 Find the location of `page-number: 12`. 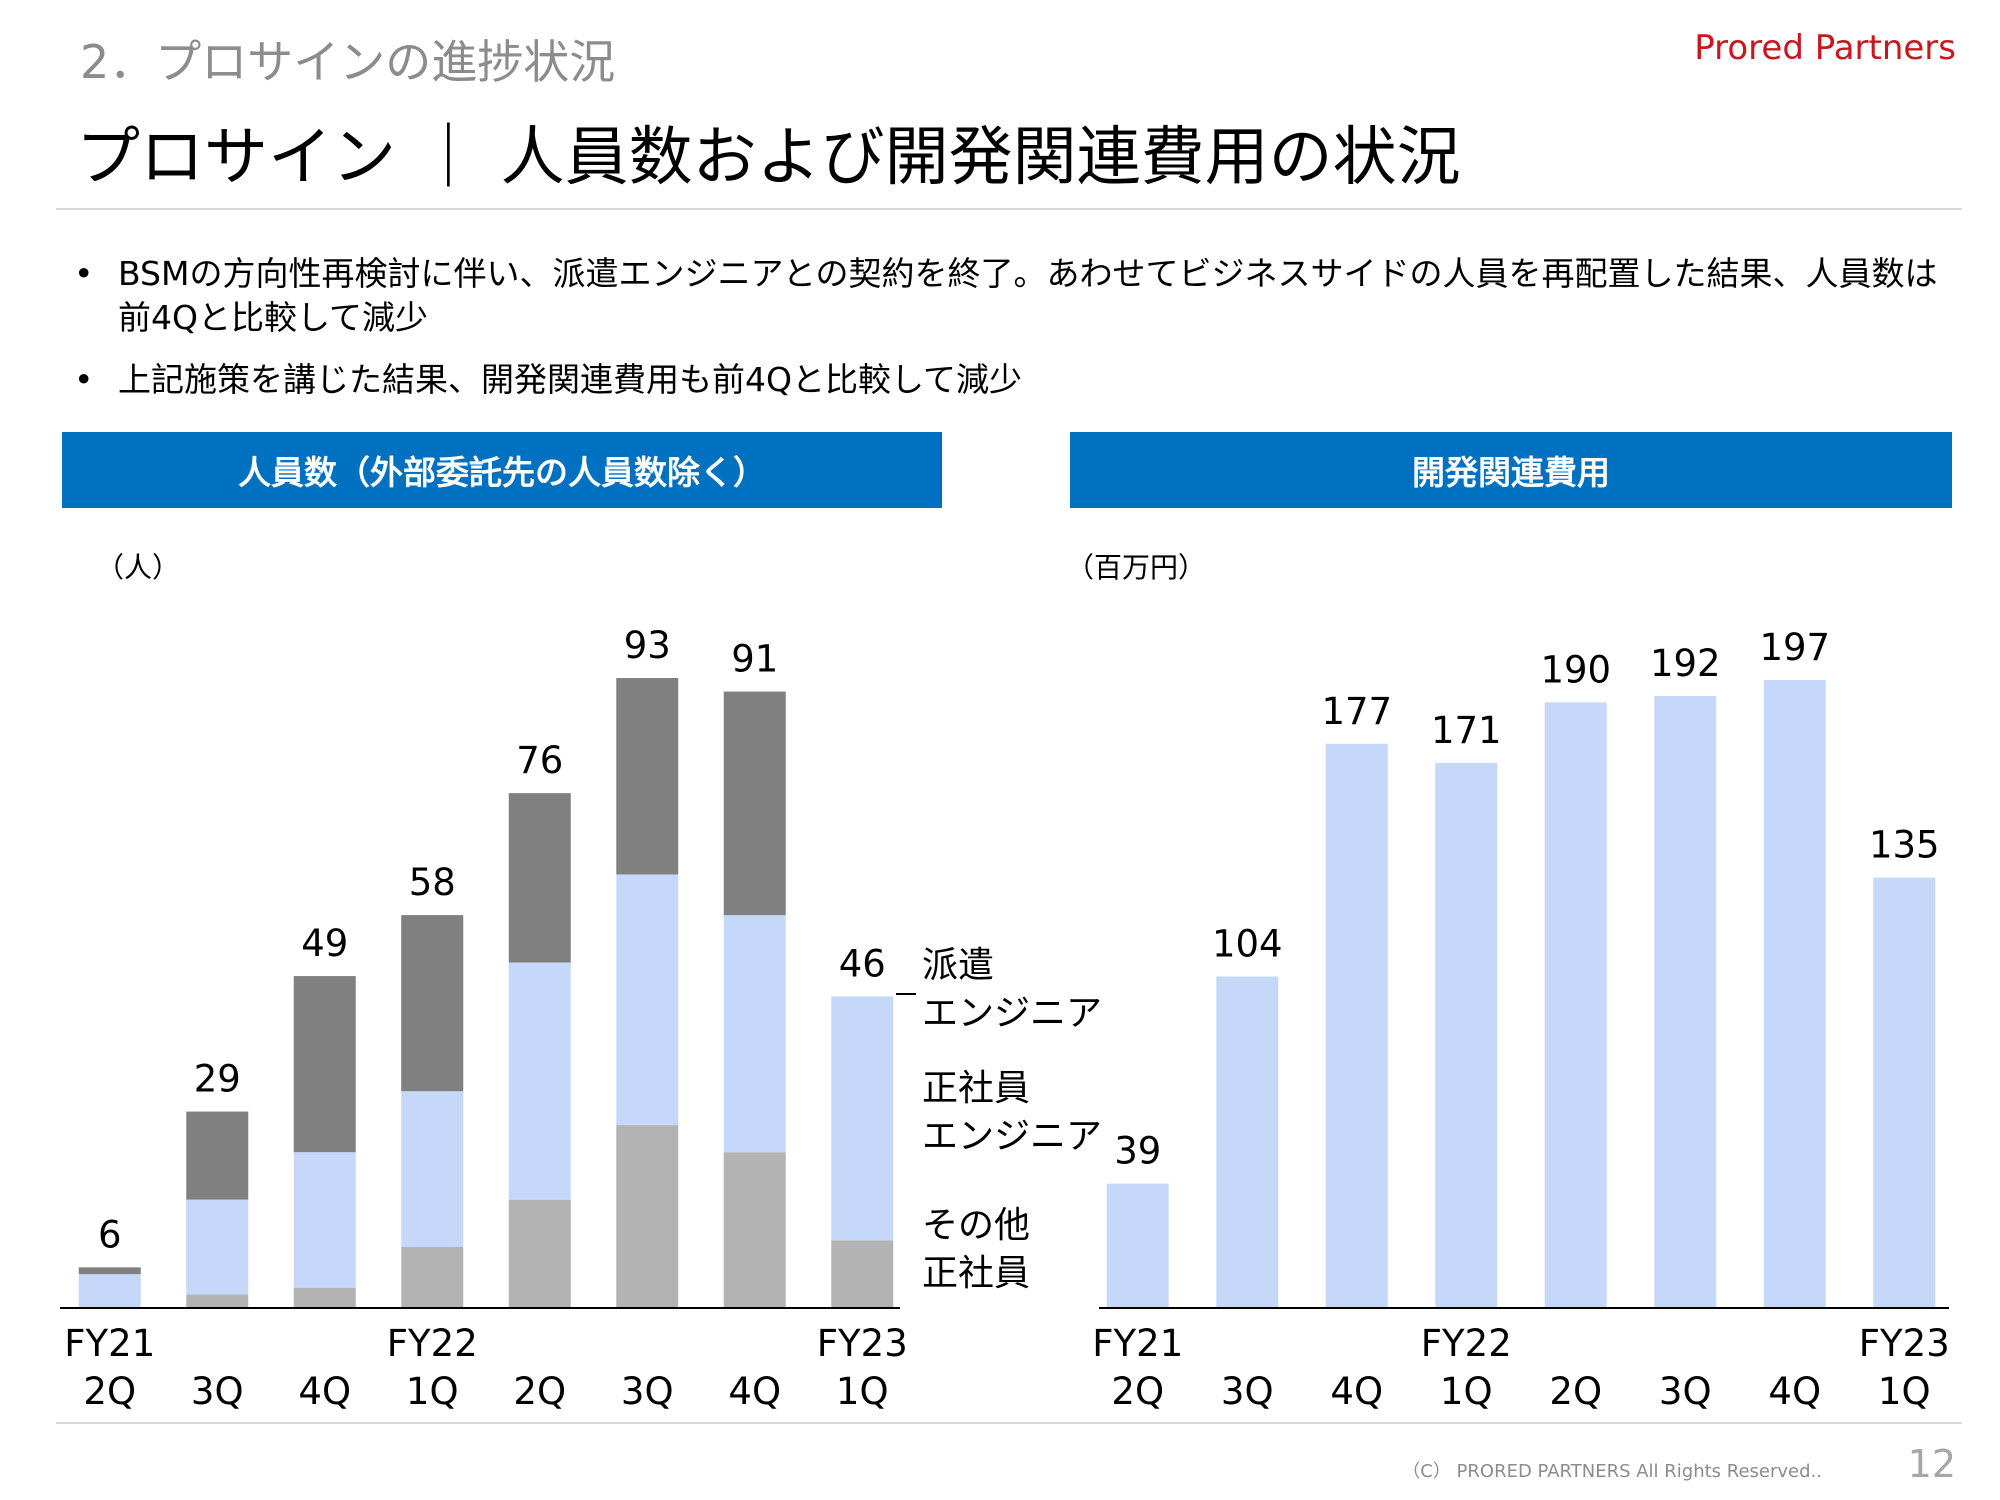

page-number: 12 is located at coordinates (1931, 1464).